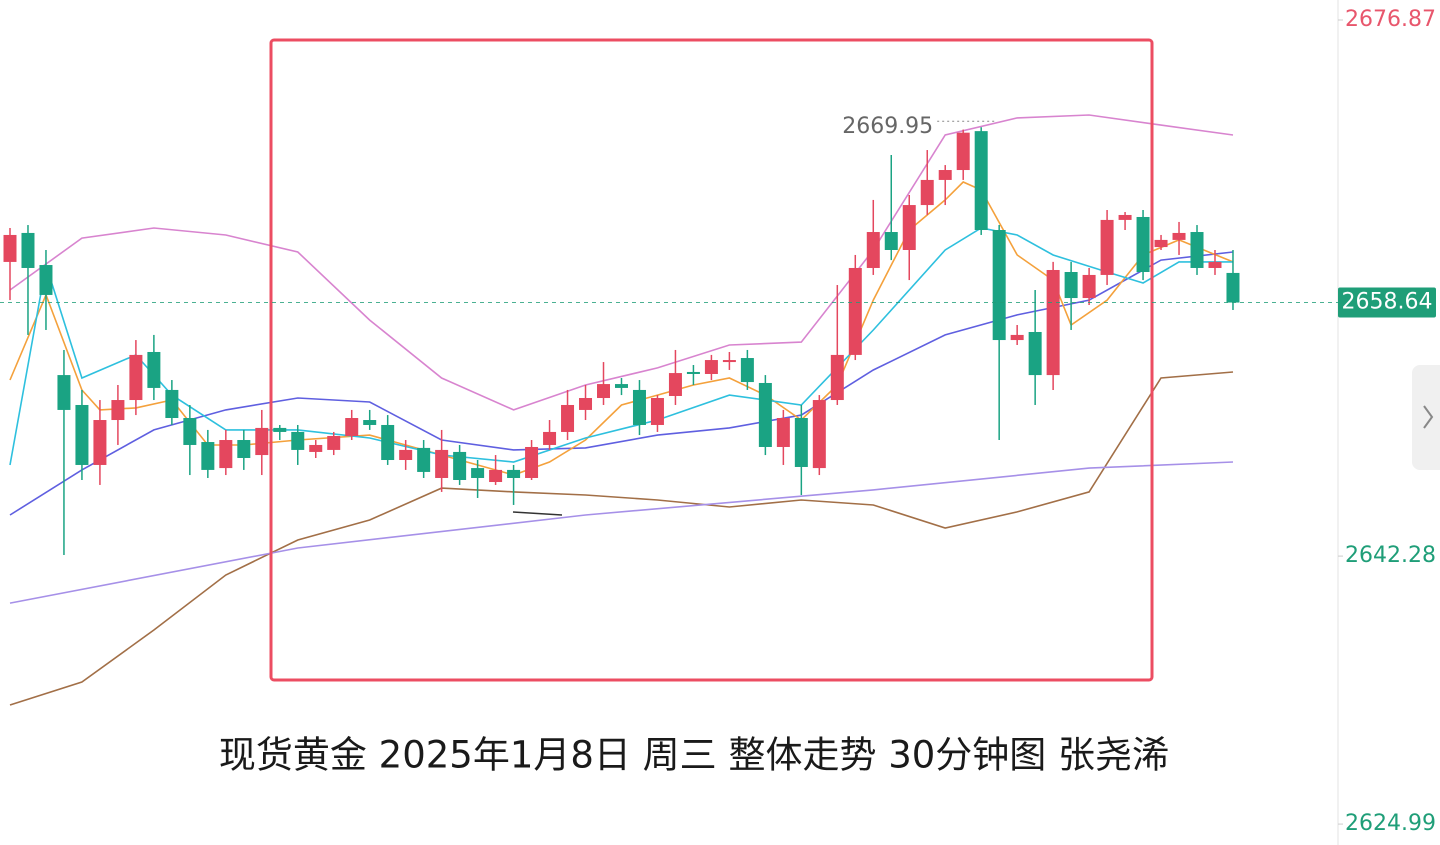  What do you see at coordinates (621, 532) in the screenshot?
I see `indicator-line` at bounding box center [621, 532].